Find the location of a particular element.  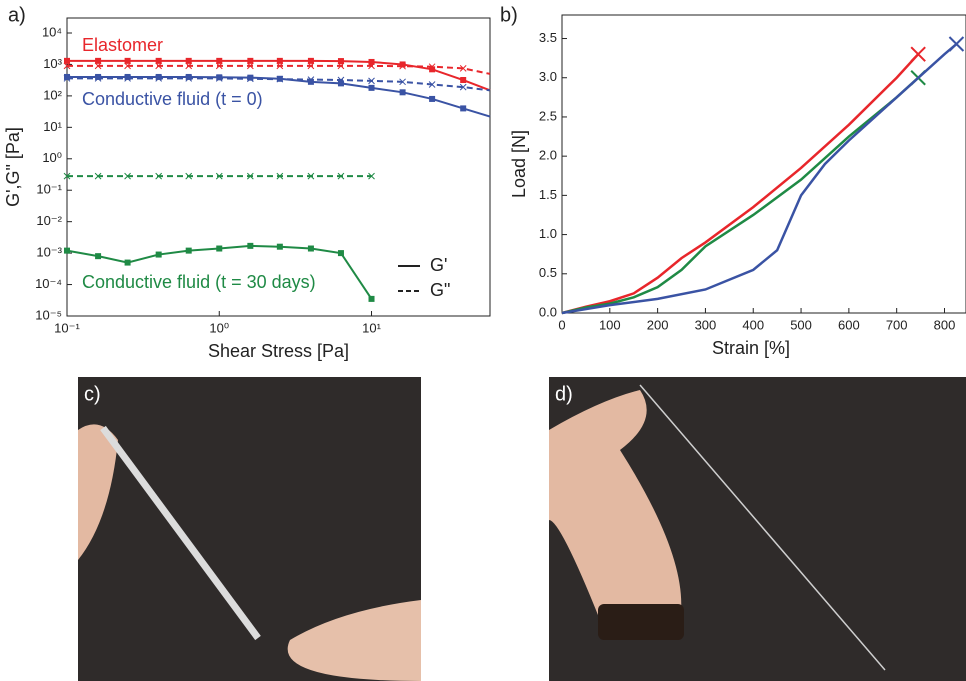

x-tick-label: 0 is located at coordinates (561, 324).